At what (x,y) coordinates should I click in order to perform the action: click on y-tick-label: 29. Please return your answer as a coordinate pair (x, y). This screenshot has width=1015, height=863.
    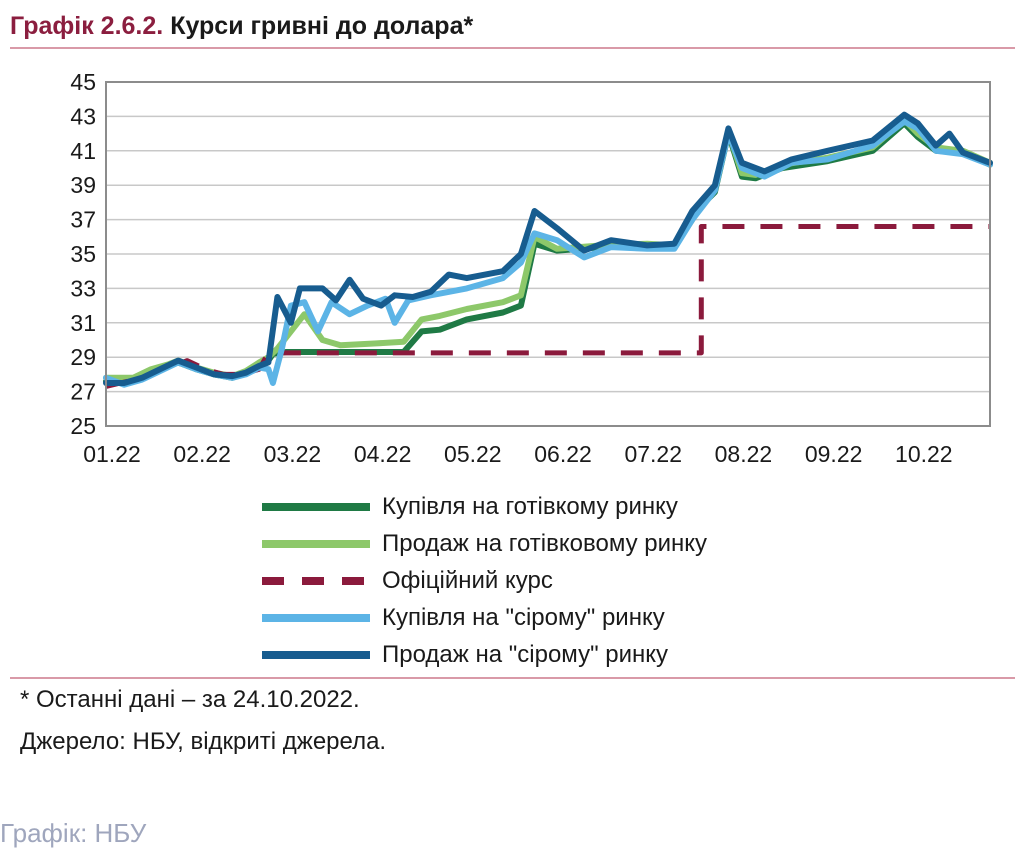
    Looking at the image, I should click on (83, 357).